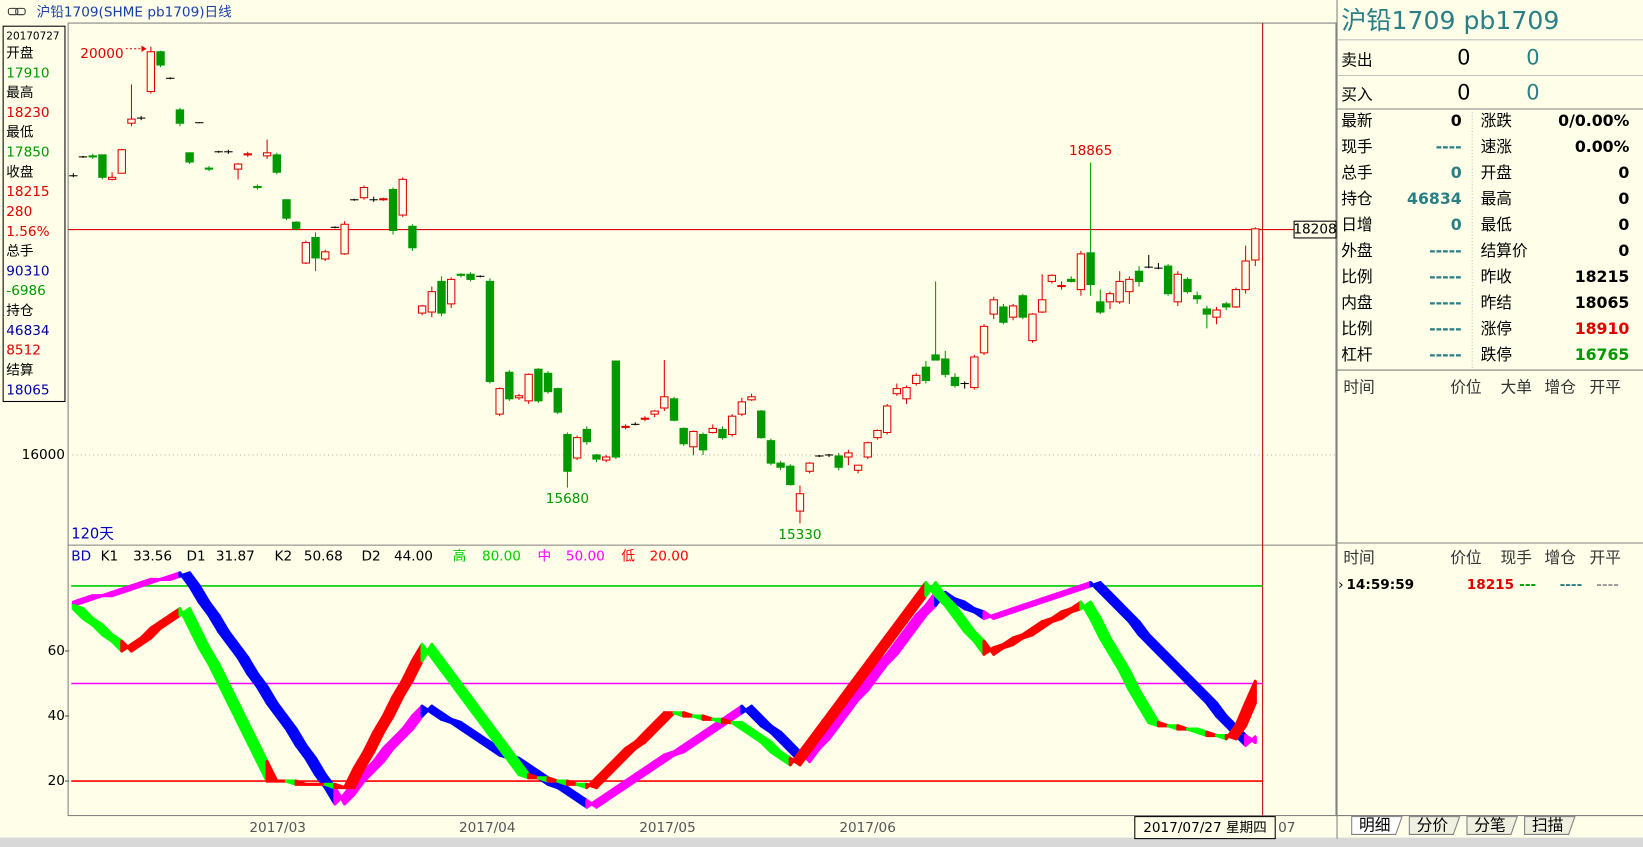  I want to click on info-item: 持仓, so click(20, 311).